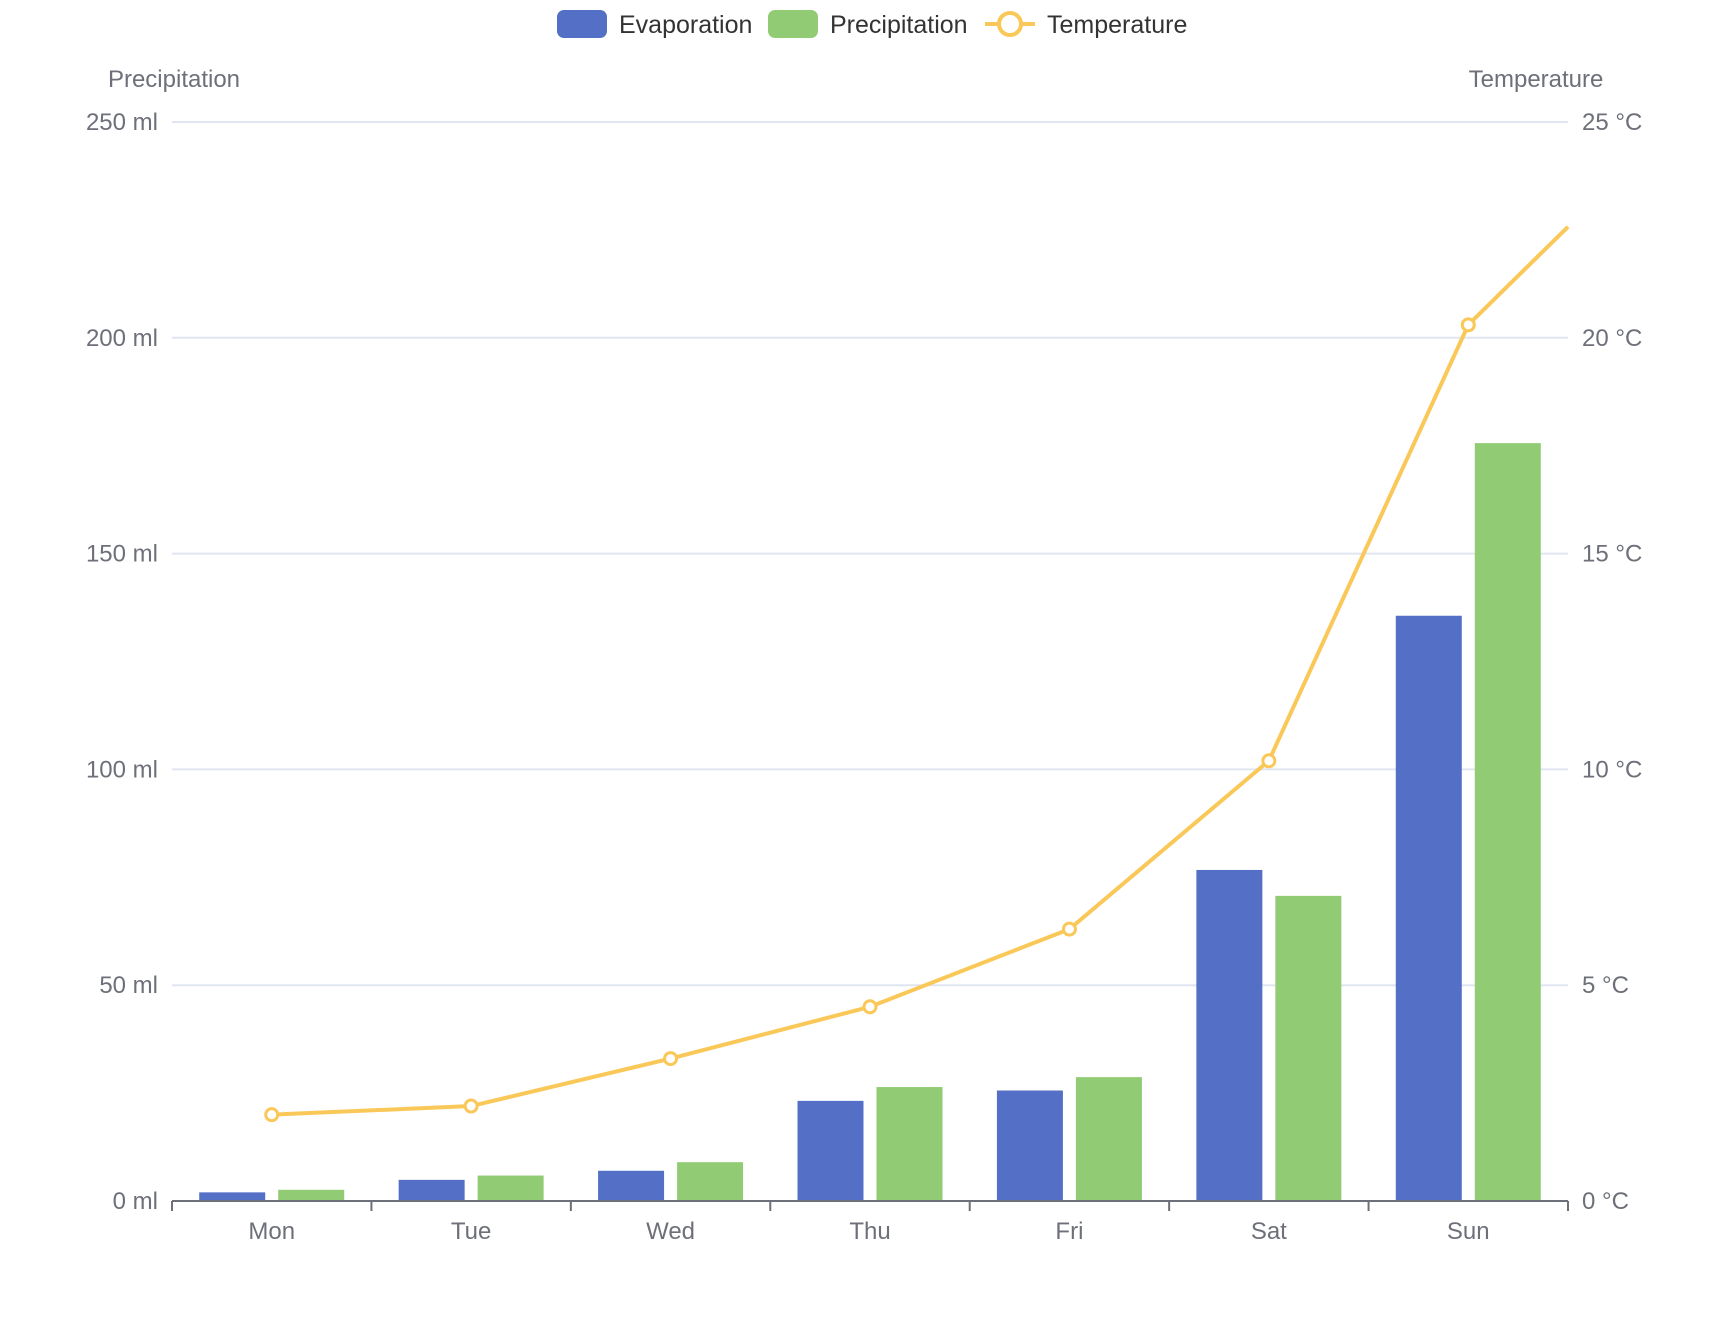 The width and height of the screenshot is (1714, 1322). What do you see at coordinates (1536, 79) in the screenshot?
I see `right-axis-title: Temperature` at bounding box center [1536, 79].